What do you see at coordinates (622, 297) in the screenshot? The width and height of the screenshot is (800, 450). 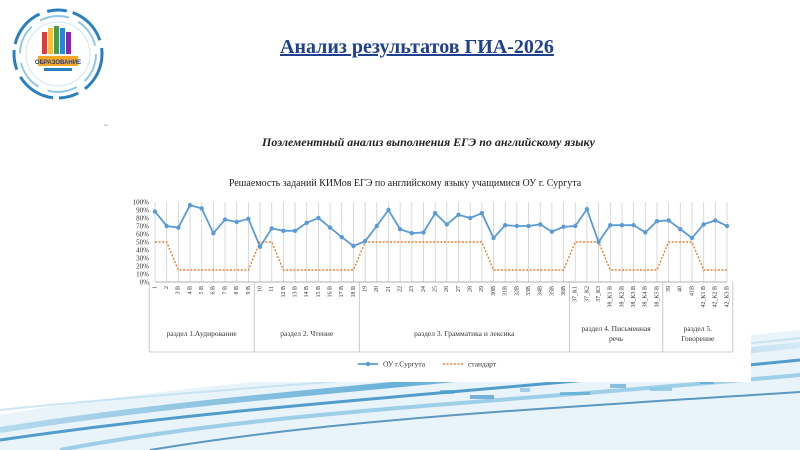 I see `x-tick-label: 38_К2 В` at bounding box center [622, 297].